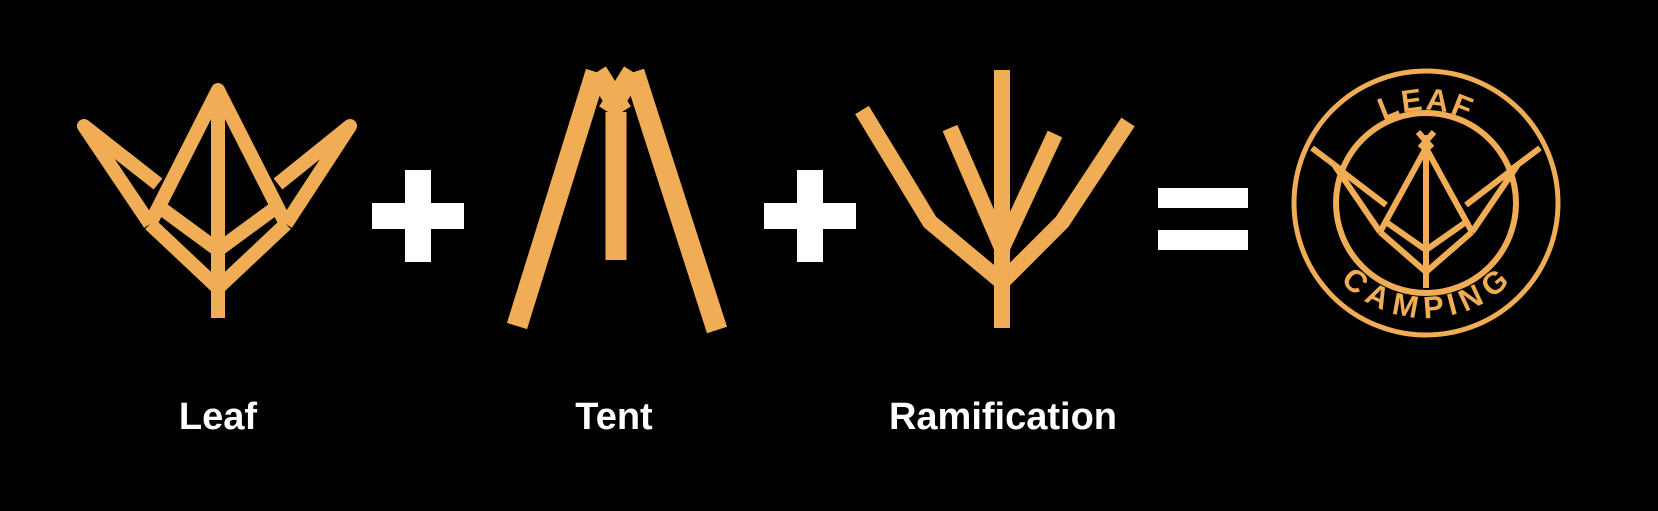 Image resolution: width=1658 pixels, height=511 pixels. I want to click on tent-label: Tent, so click(614, 417).